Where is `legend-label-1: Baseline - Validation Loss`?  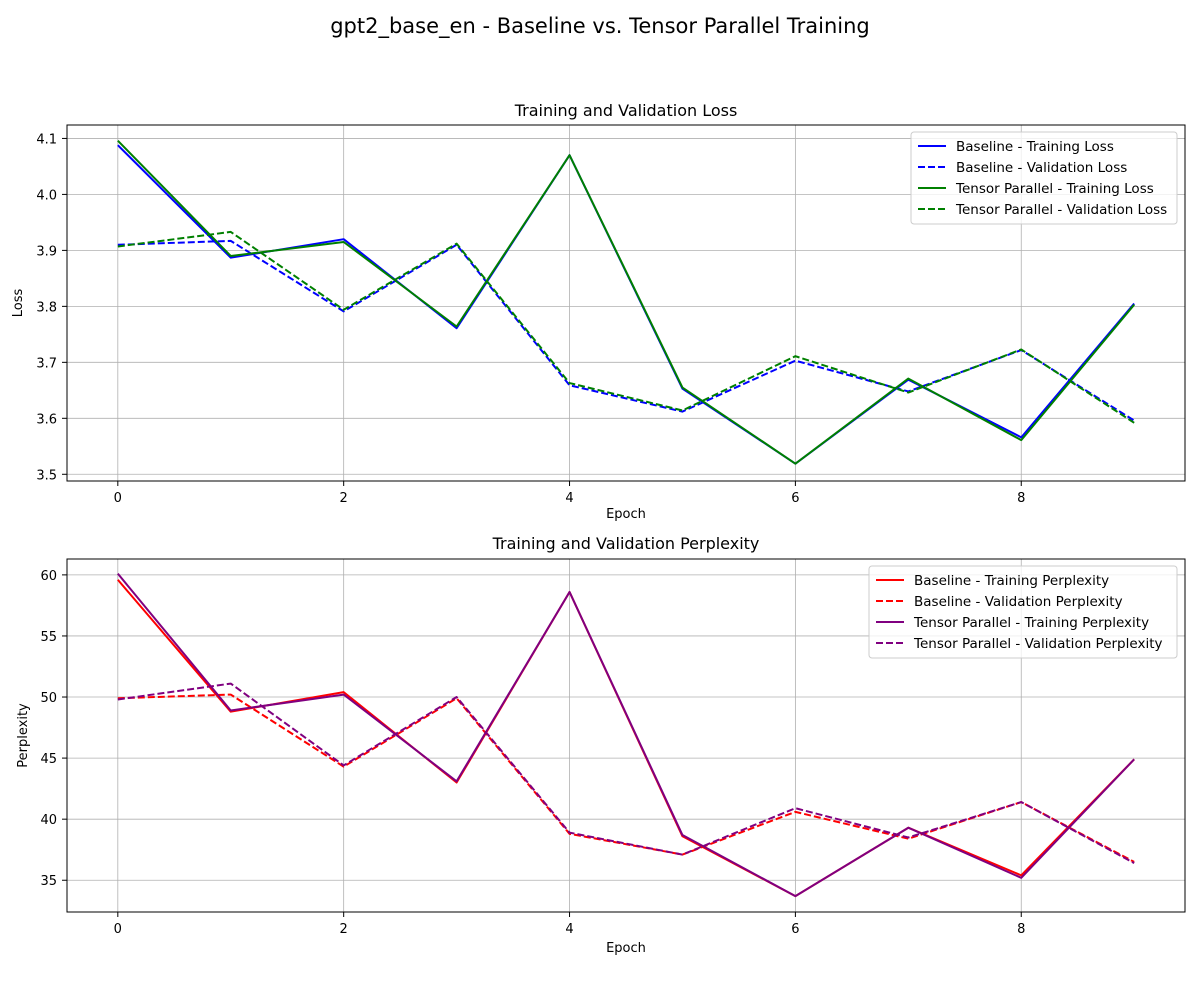 legend-label-1: Baseline - Validation Loss is located at coordinates (1041, 168).